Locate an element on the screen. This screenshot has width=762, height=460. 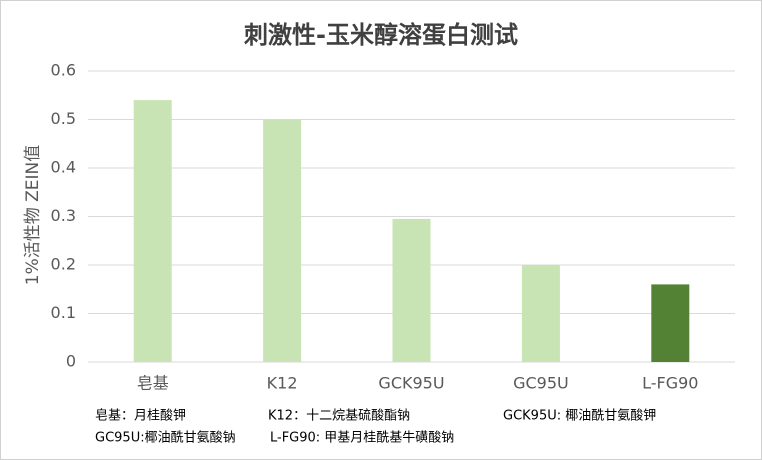
y-tick-label: 0.3 is located at coordinates (63, 215).